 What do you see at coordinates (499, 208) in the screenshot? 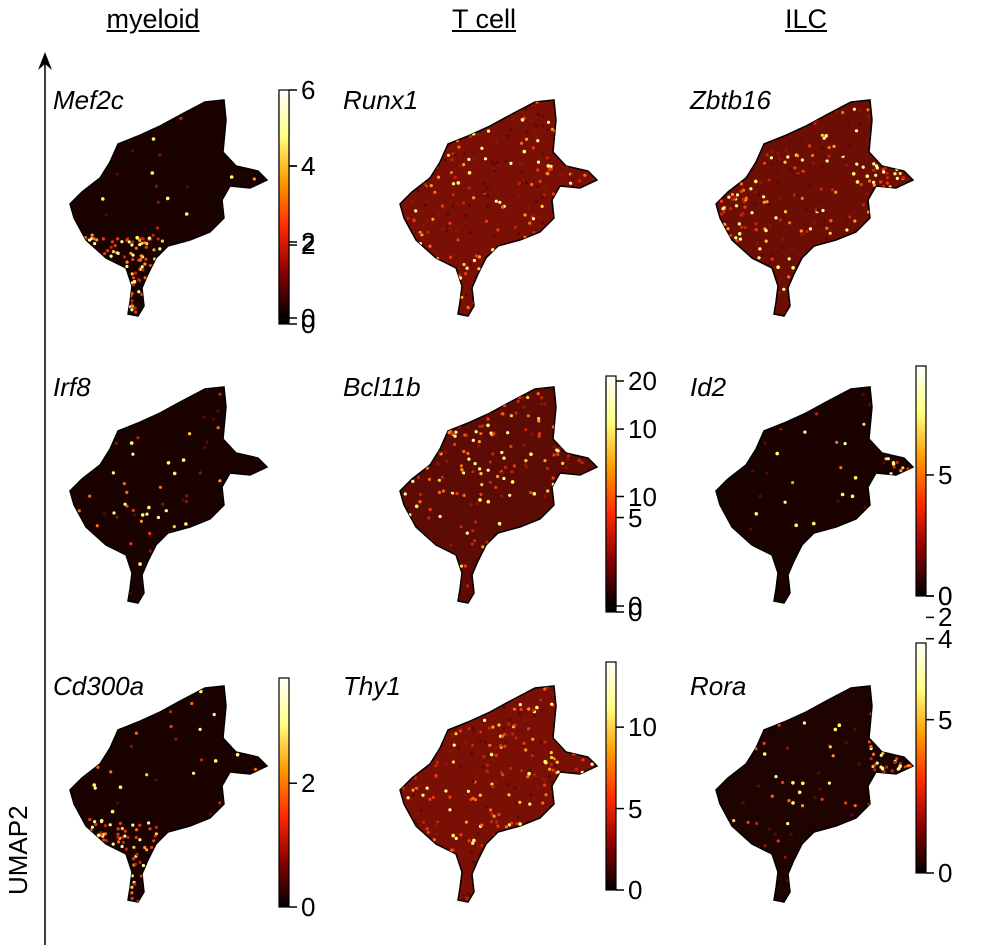
I see `umap-cell-cloud` at bounding box center [499, 208].